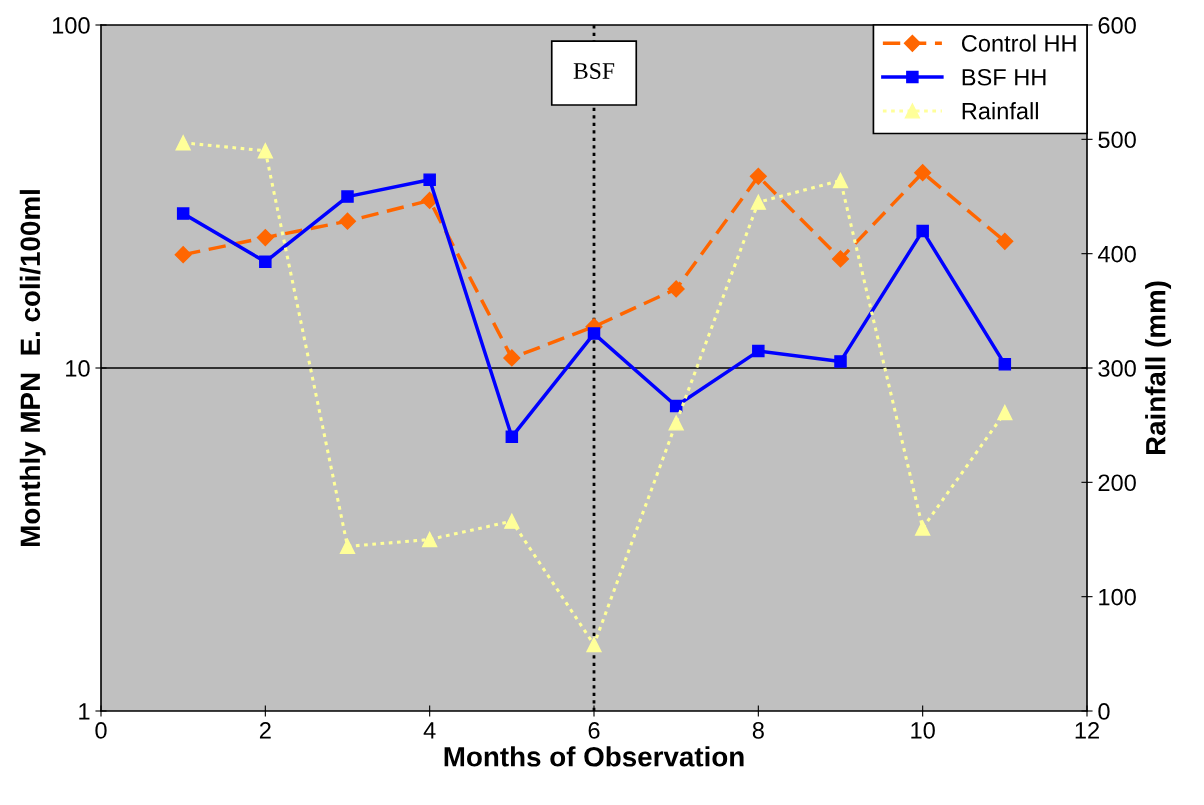 Image resolution: width=1204 pixels, height=805 pixels. I want to click on y2-tick-label: 0, so click(1104, 711).